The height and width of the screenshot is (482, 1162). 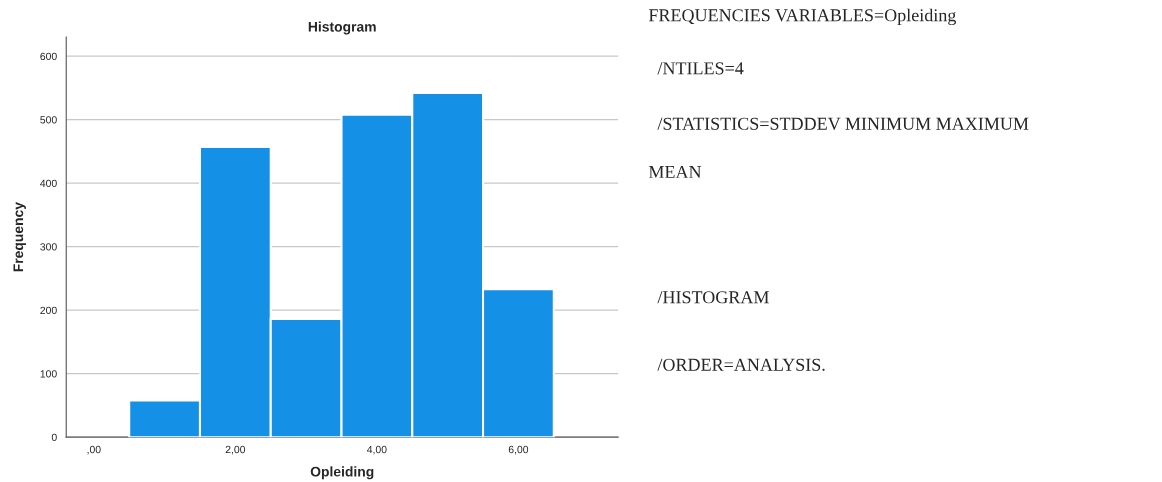 What do you see at coordinates (741, 364) in the screenshot?
I see `text: /ORDER=ANALYSIS.` at bounding box center [741, 364].